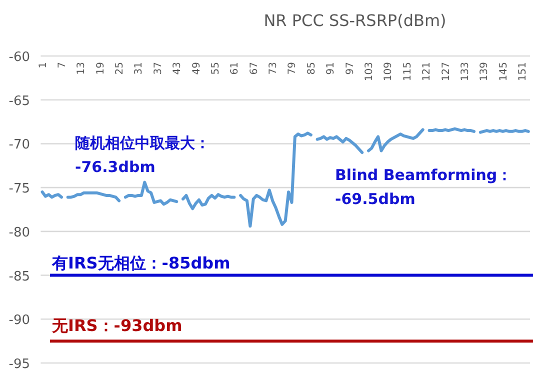  I want to click on x-tick-label: 115, so click(408, 72).